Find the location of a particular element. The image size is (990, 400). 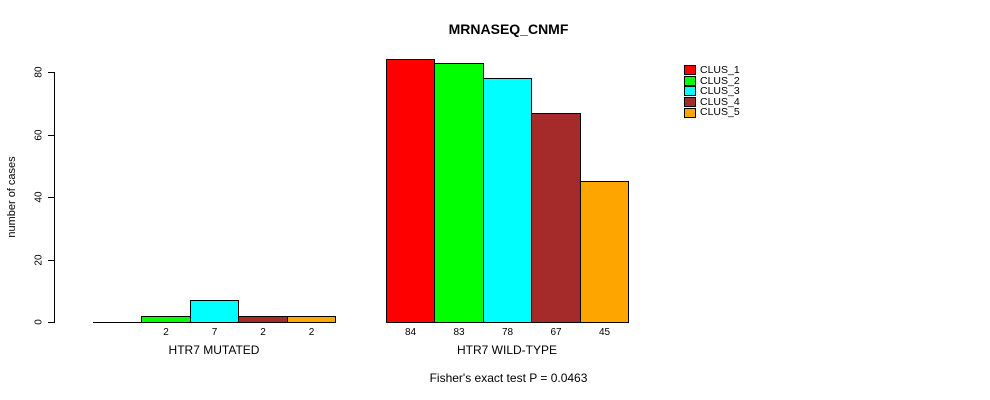

legend-item: CLUS_5 is located at coordinates (712, 112).